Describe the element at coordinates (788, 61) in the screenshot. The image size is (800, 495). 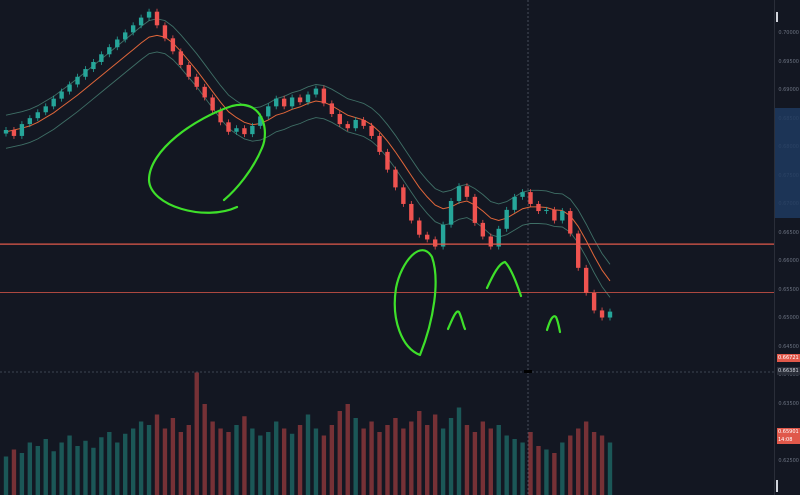
I see `price-axis-tick: 0.69500` at that location.